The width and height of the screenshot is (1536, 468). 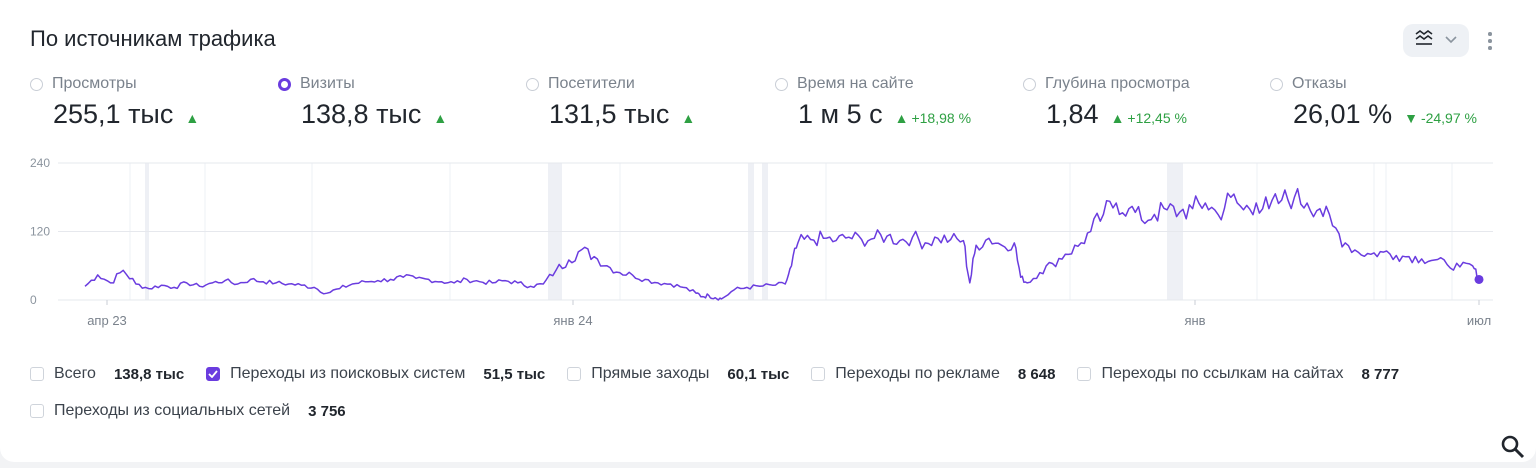 I want to click on metric-name: Глубина просмотра, so click(x=1117, y=83).